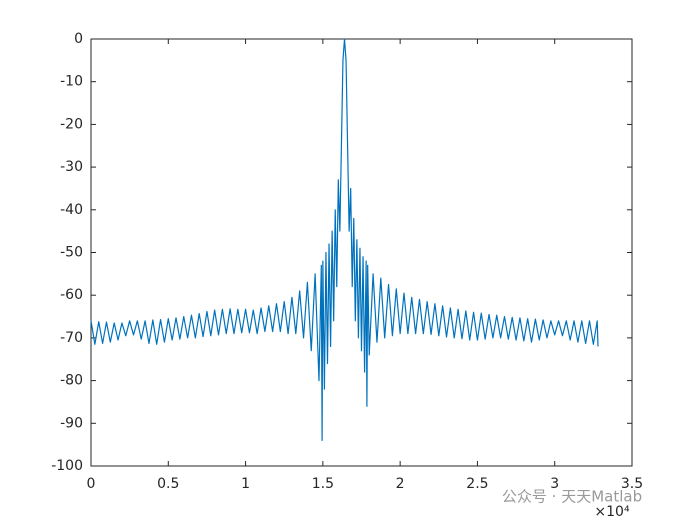 Image resolution: width=700 pixels, height=525 pixels. I want to click on x-tick-label: 0.5, so click(168, 484).